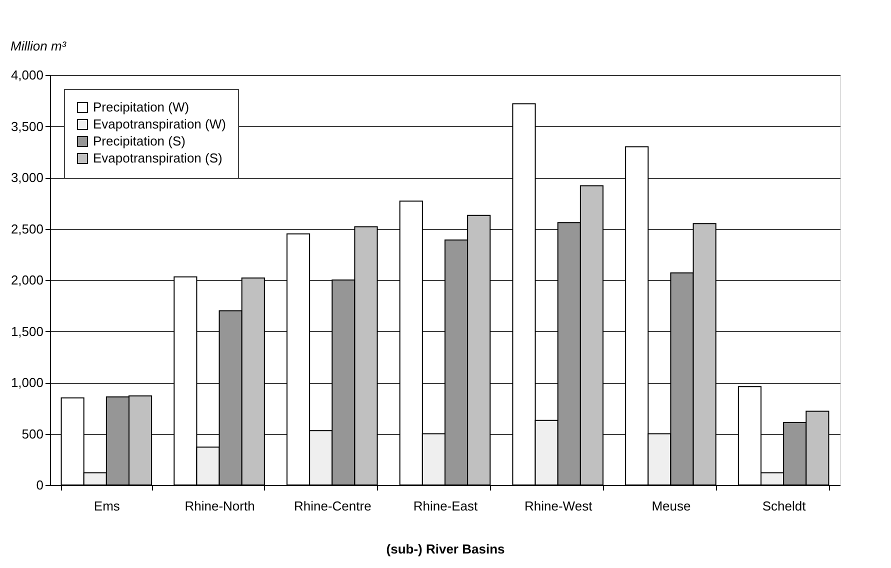  What do you see at coordinates (159, 124) in the screenshot?
I see `legend-label: Evapotranspiration (W)` at bounding box center [159, 124].